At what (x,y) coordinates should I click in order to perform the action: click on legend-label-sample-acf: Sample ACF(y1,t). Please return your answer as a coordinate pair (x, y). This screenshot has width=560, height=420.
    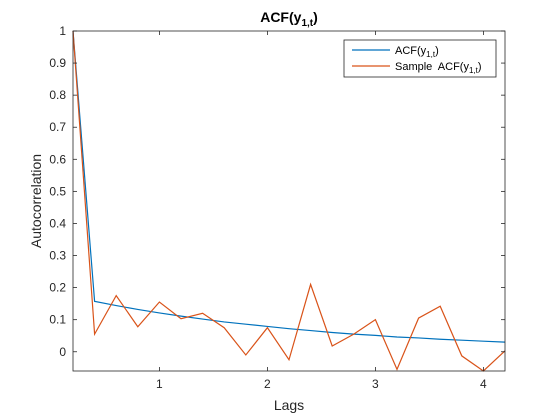
    Looking at the image, I should click on (438, 68).